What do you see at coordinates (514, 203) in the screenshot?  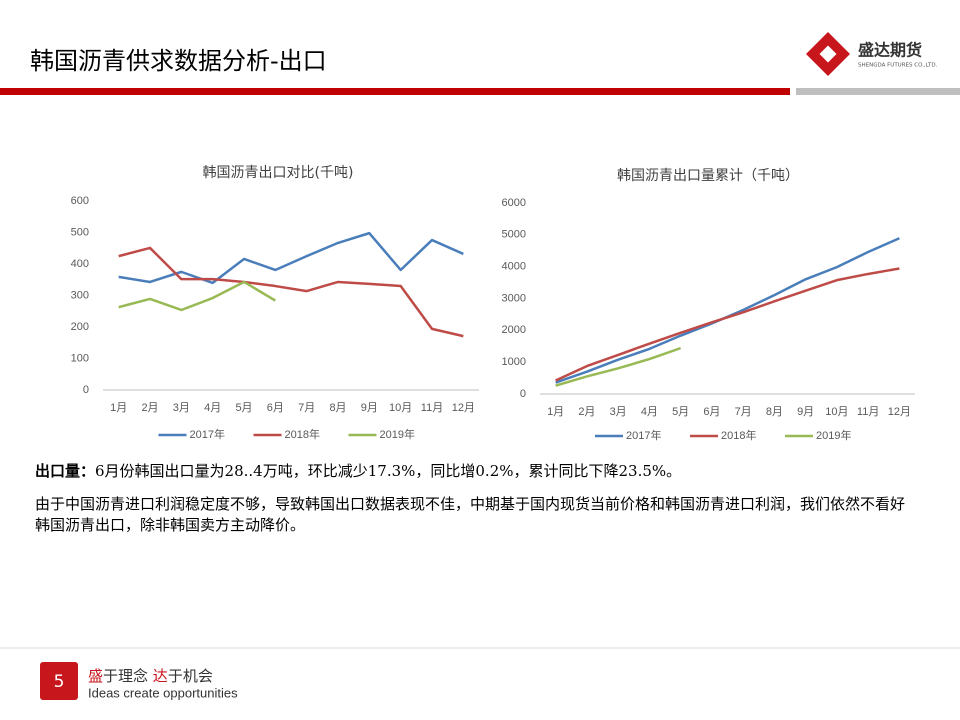 I see `y-tick-label: 6000` at bounding box center [514, 203].